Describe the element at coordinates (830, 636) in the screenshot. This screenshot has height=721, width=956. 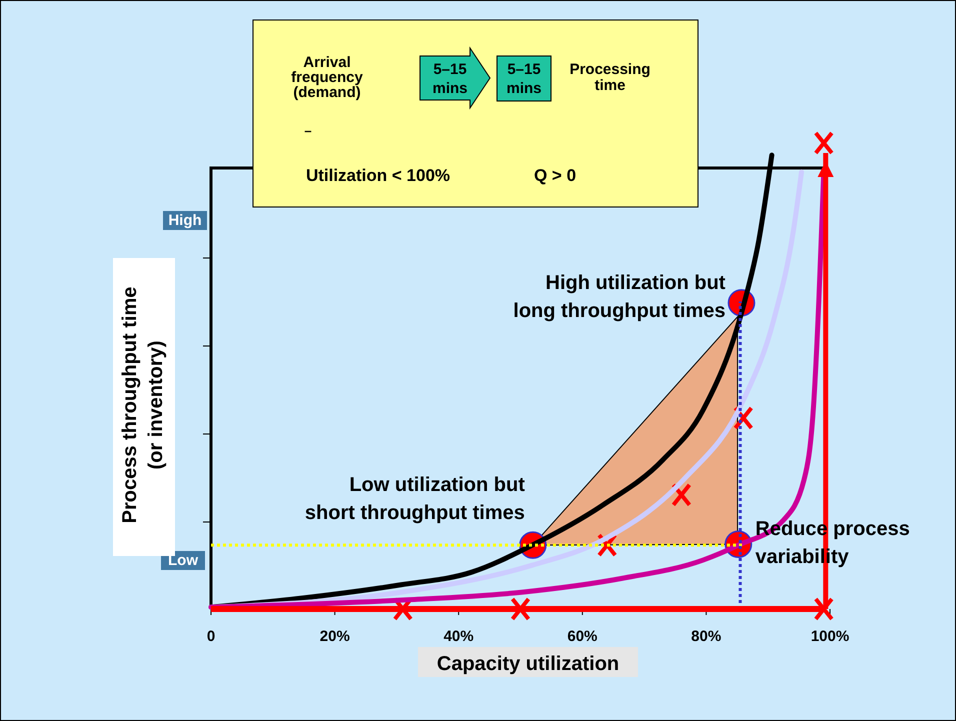
I see `x-tick-label: 100%` at that location.